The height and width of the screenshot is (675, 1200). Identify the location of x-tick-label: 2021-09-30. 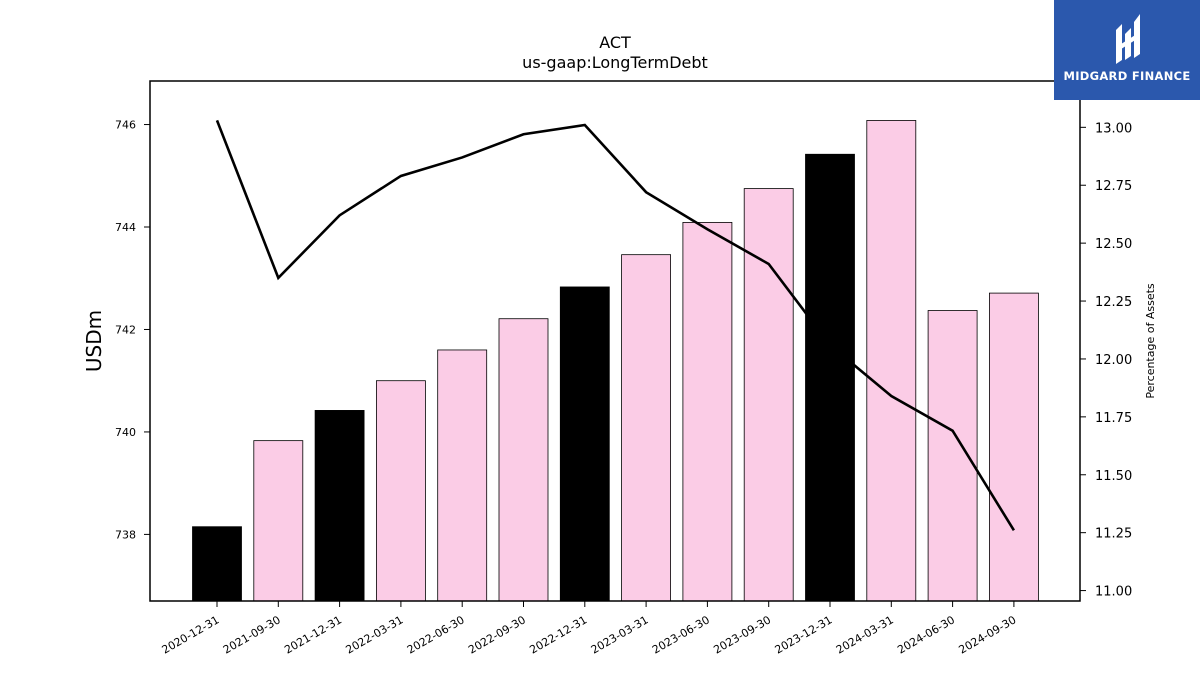
(252, 634).